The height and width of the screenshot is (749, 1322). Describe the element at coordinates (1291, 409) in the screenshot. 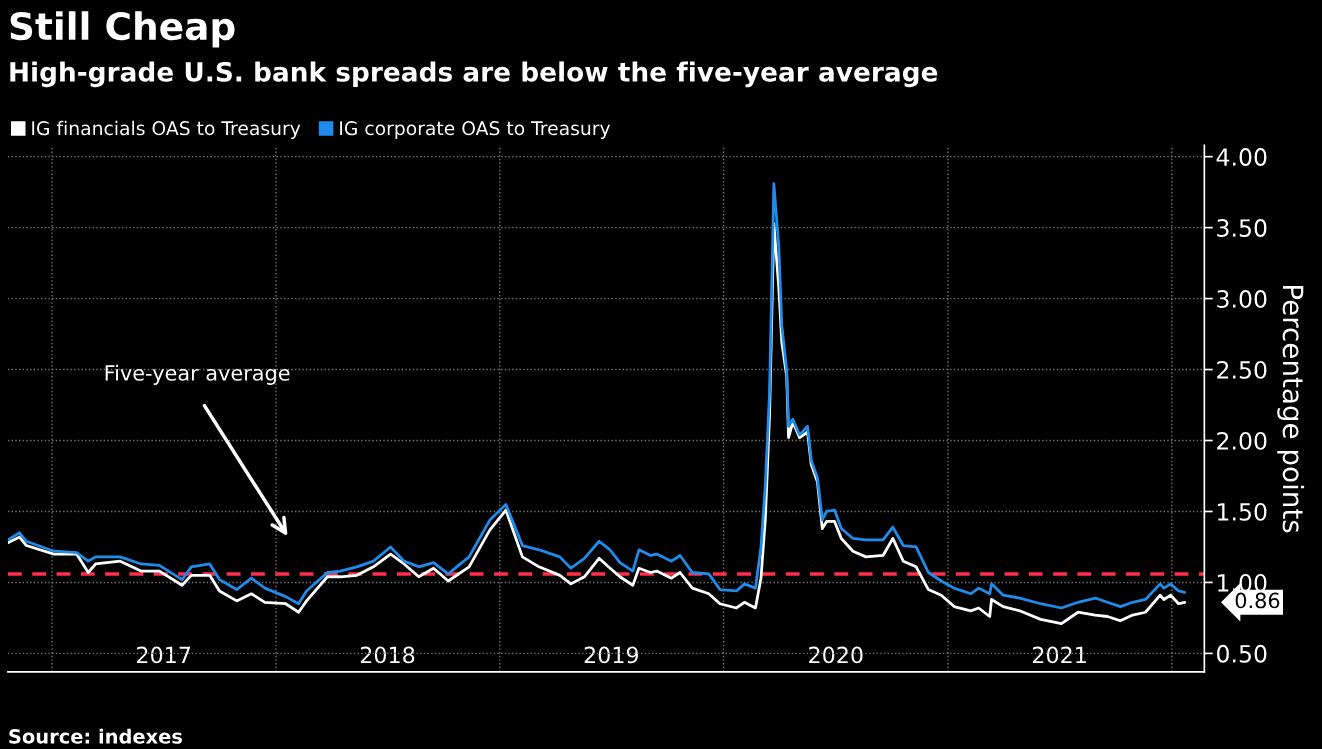

I see `y-axis-title: Percentage points` at that location.